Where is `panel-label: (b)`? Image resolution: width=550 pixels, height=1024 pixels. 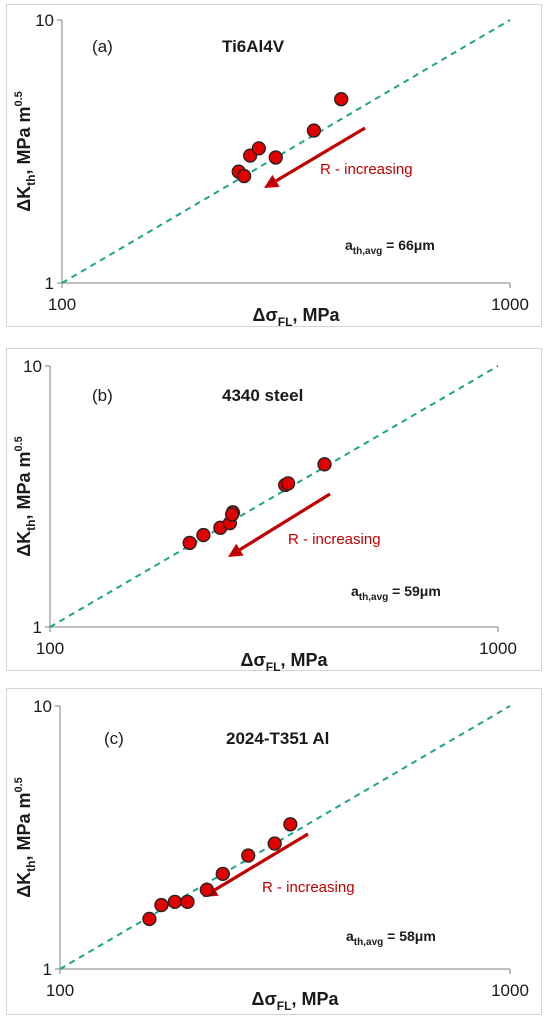
panel-label: (b) is located at coordinates (102, 395).